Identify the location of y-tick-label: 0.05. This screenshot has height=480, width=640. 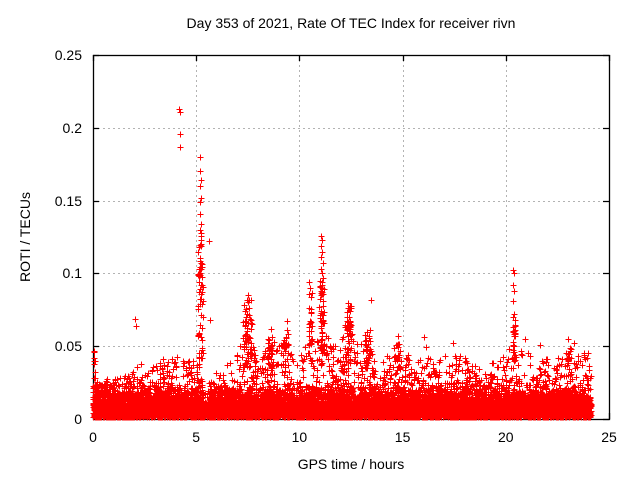
(68, 346).